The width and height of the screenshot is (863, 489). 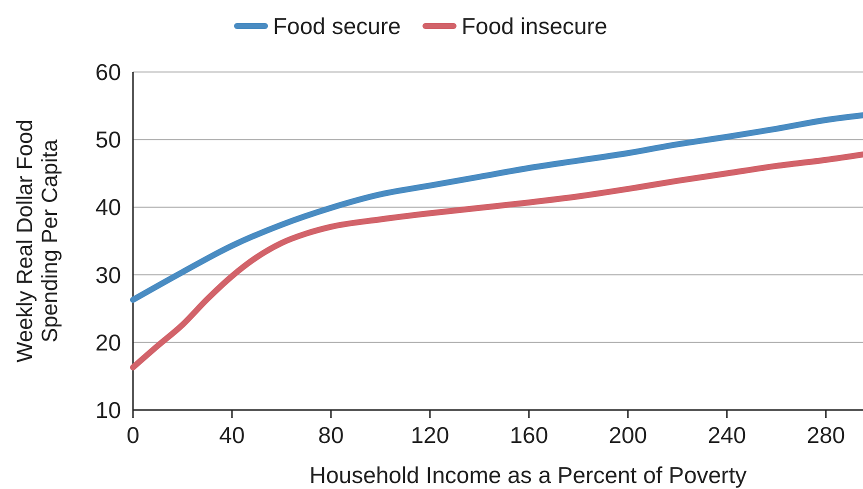 I want to click on x-tick-label: 240, so click(x=727, y=435).